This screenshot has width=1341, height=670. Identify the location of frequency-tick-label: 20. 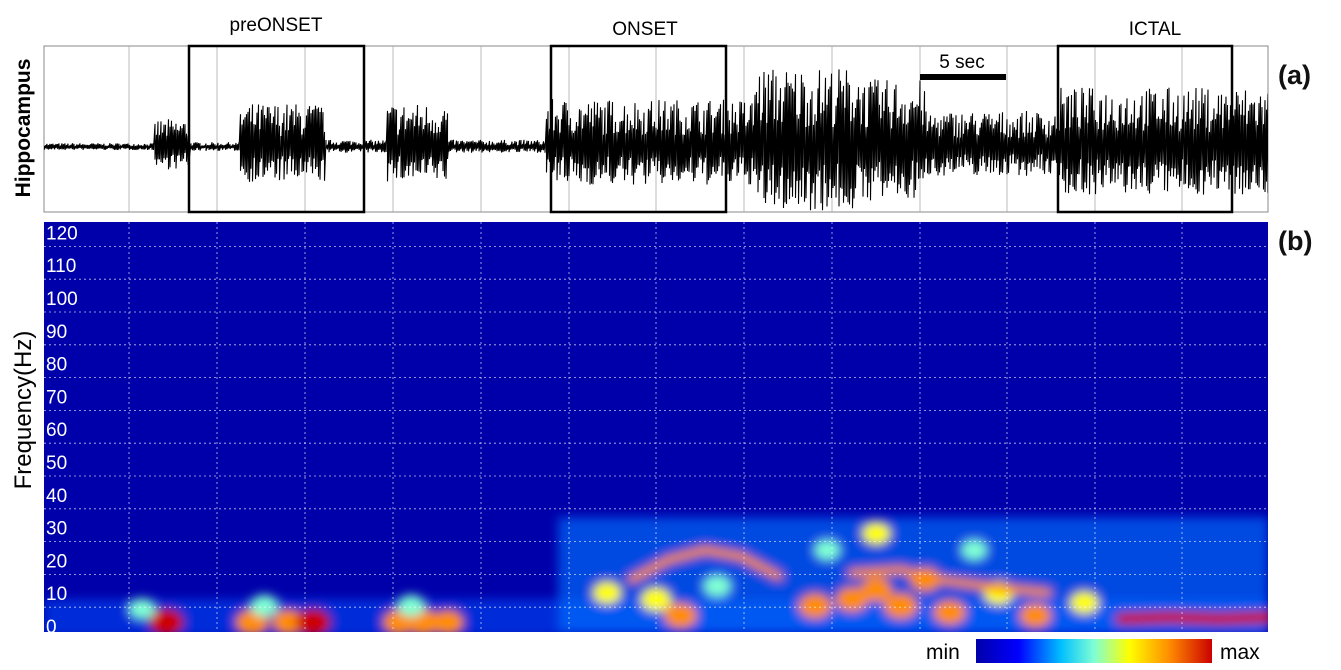
(56, 561).